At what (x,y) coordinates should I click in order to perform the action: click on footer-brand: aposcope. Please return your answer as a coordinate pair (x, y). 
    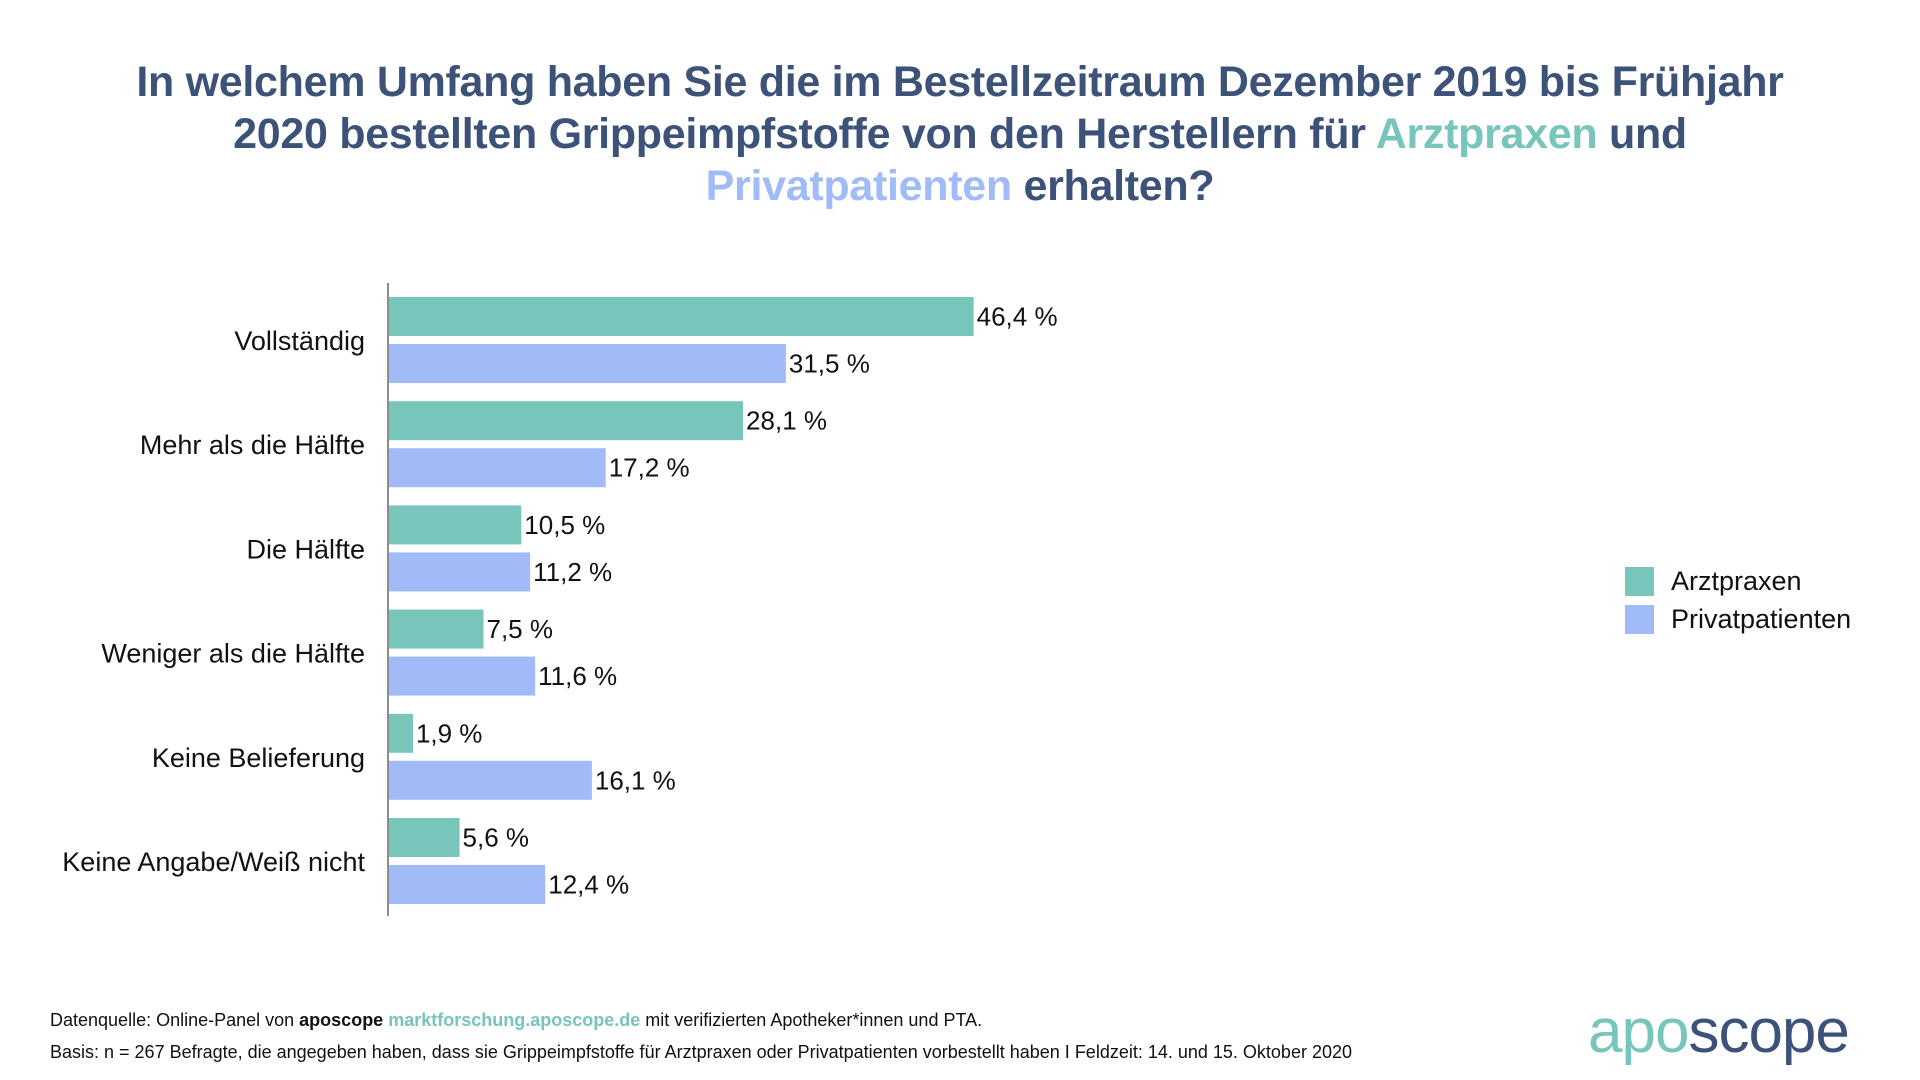
    Looking at the image, I should click on (341, 1020).